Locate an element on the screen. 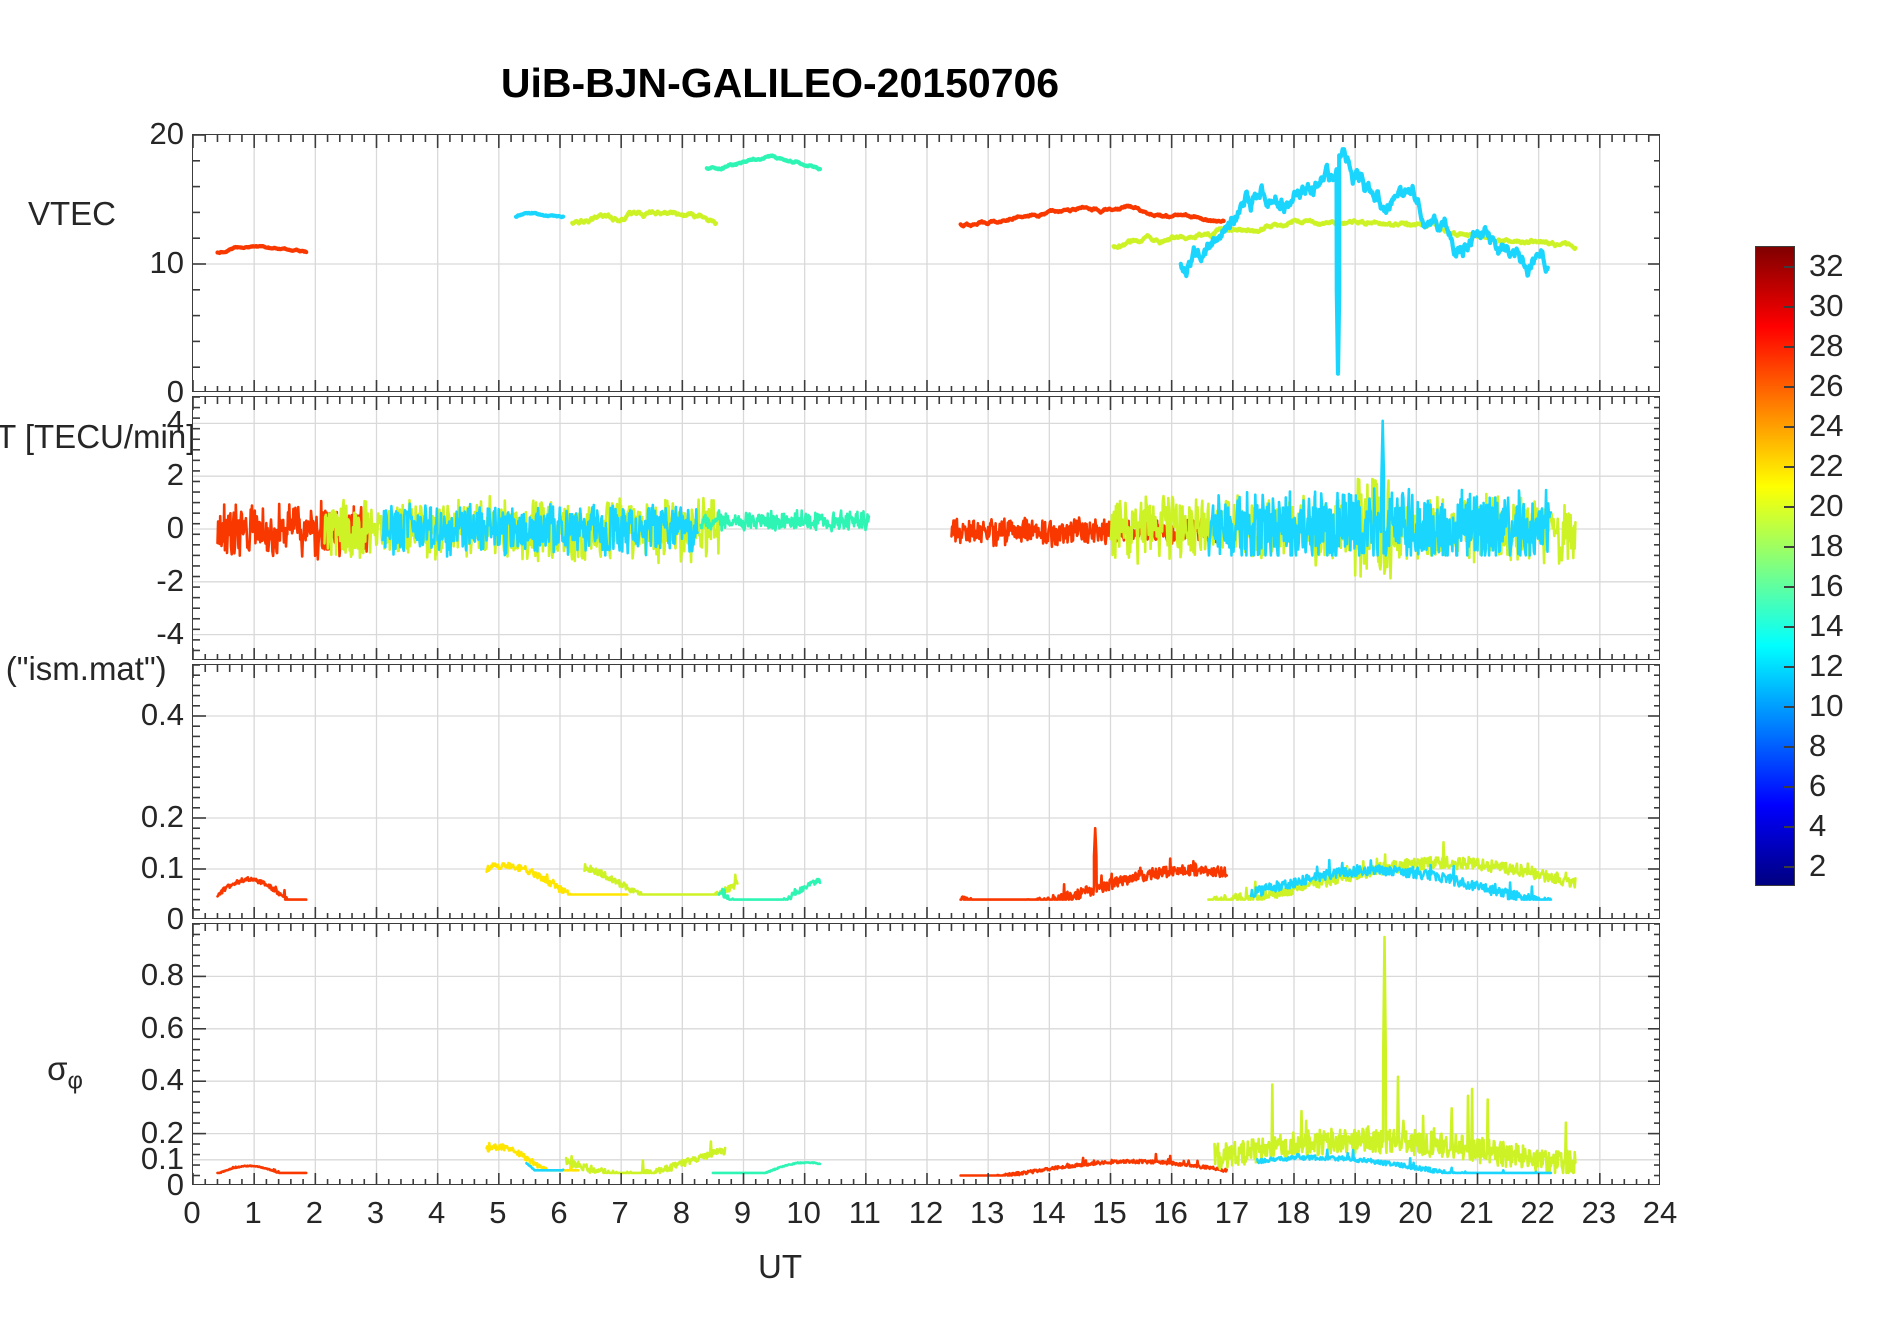 The height and width of the screenshot is (1330, 1902). ytick-label: 2 is located at coordinates (175, 475).